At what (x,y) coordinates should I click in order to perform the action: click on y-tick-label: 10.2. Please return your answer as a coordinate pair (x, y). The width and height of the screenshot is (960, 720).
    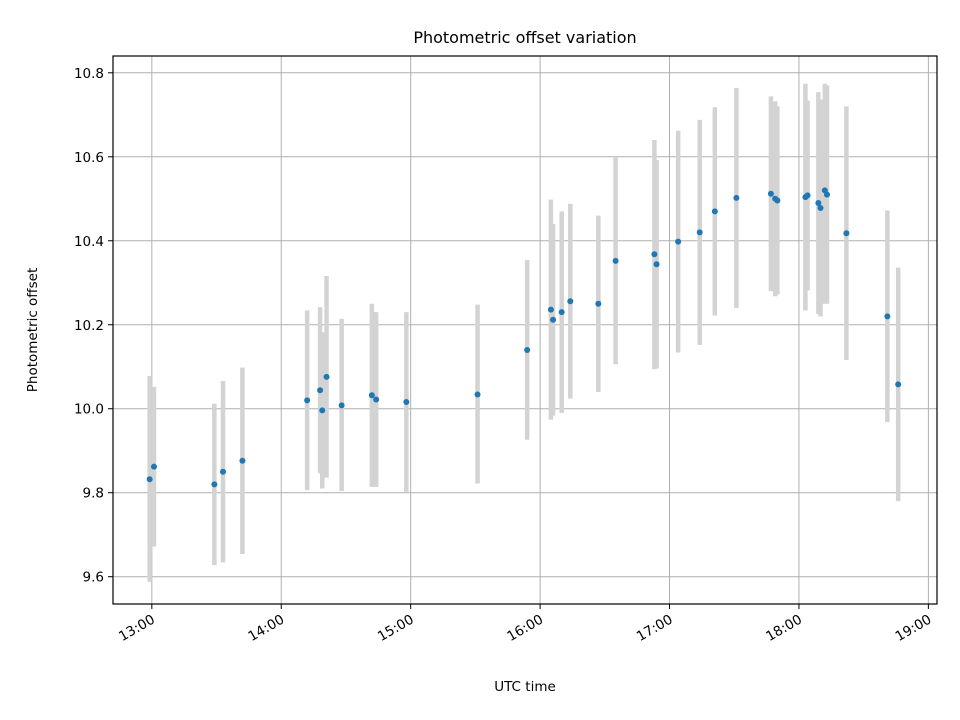
    Looking at the image, I should click on (89, 326).